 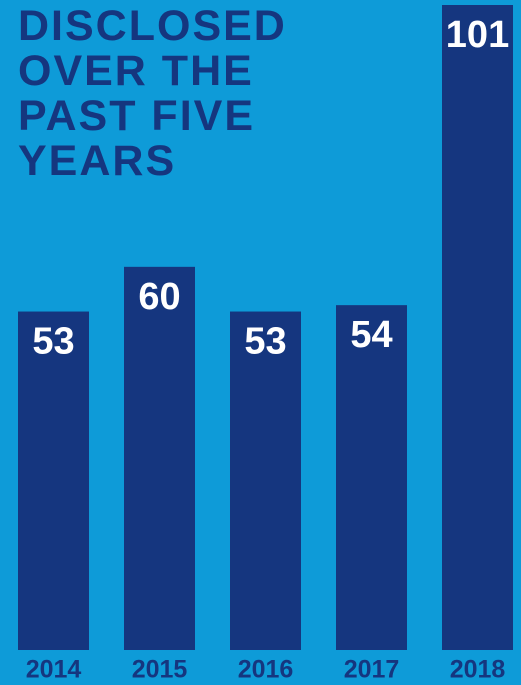 I want to click on x-tick-label: 2017, so click(x=372, y=670).